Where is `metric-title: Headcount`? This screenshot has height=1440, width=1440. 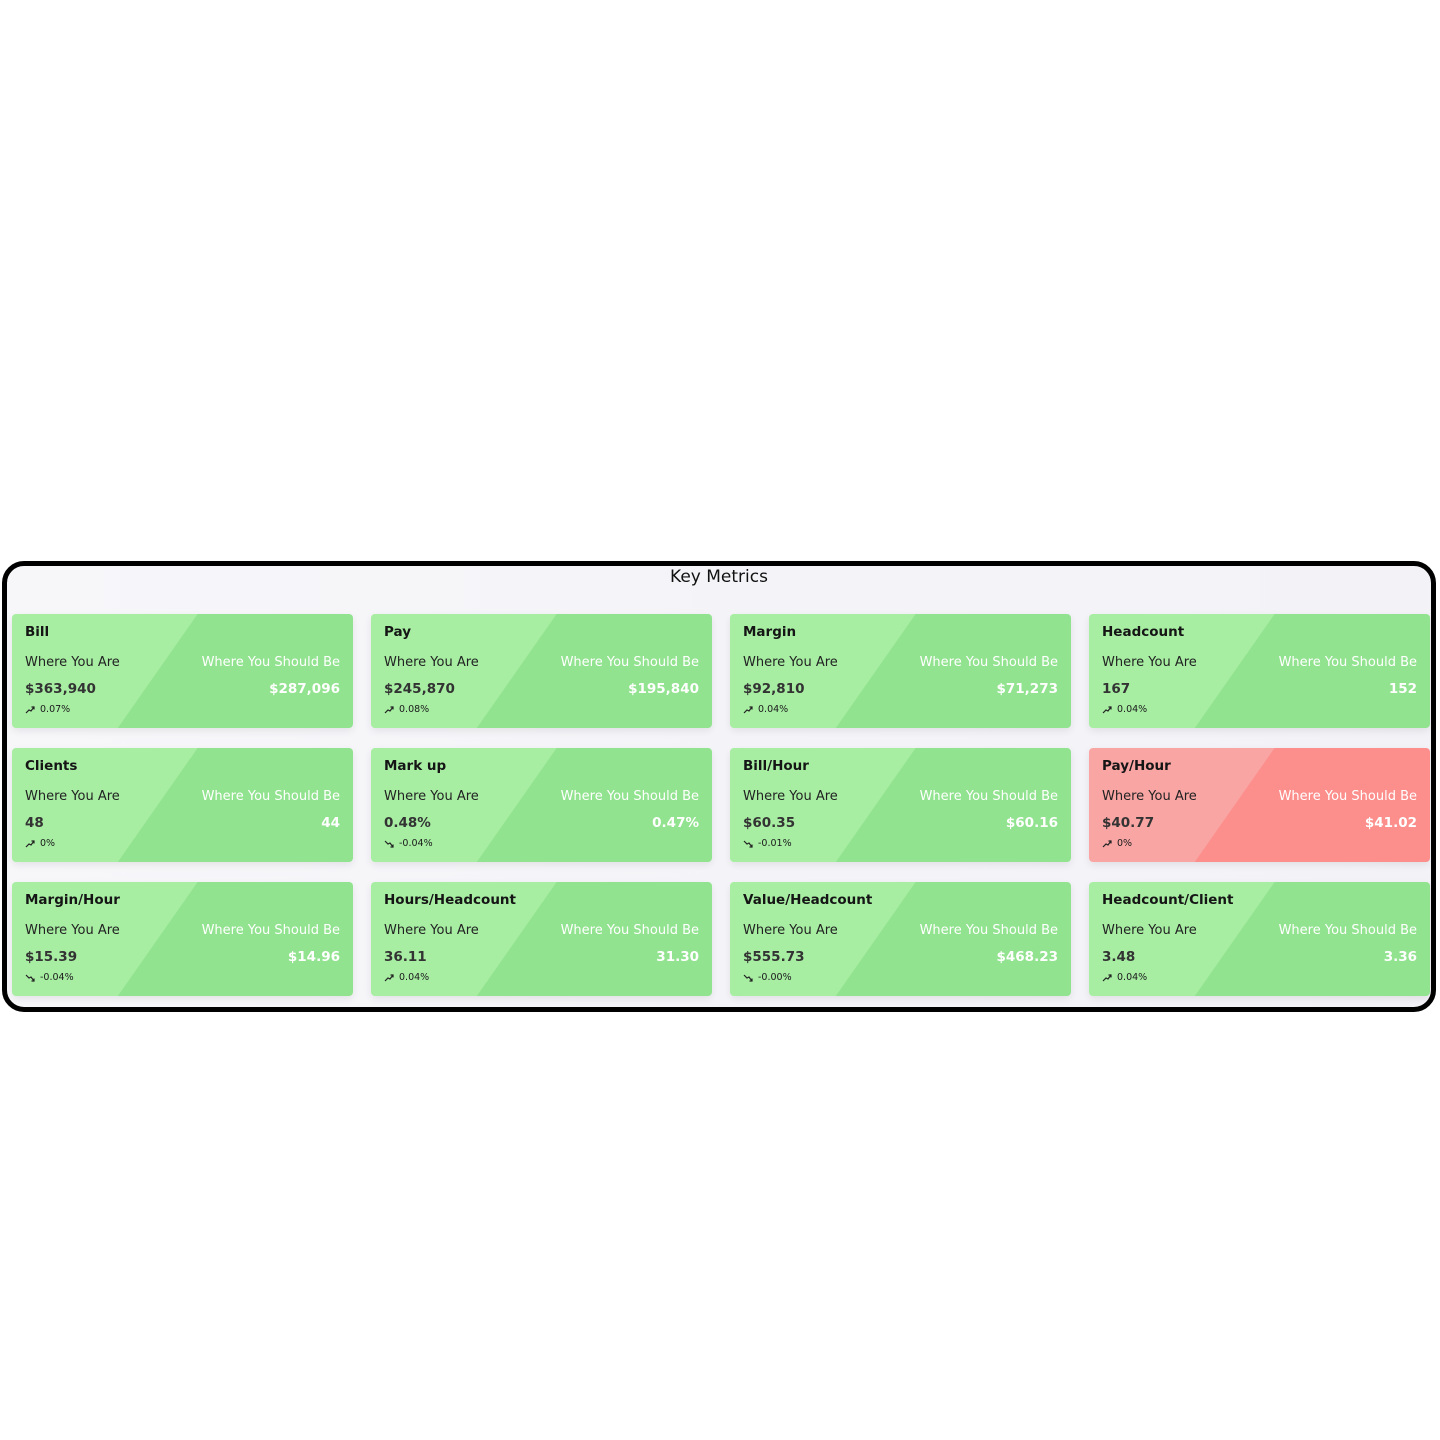 metric-title: Headcount is located at coordinates (1143, 632).